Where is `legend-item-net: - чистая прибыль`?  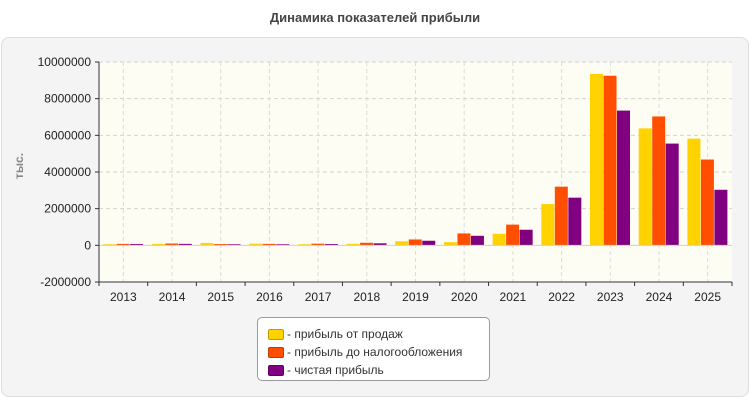 legend-item-net: - чистая прибыль is located at coordinates (373, 370).